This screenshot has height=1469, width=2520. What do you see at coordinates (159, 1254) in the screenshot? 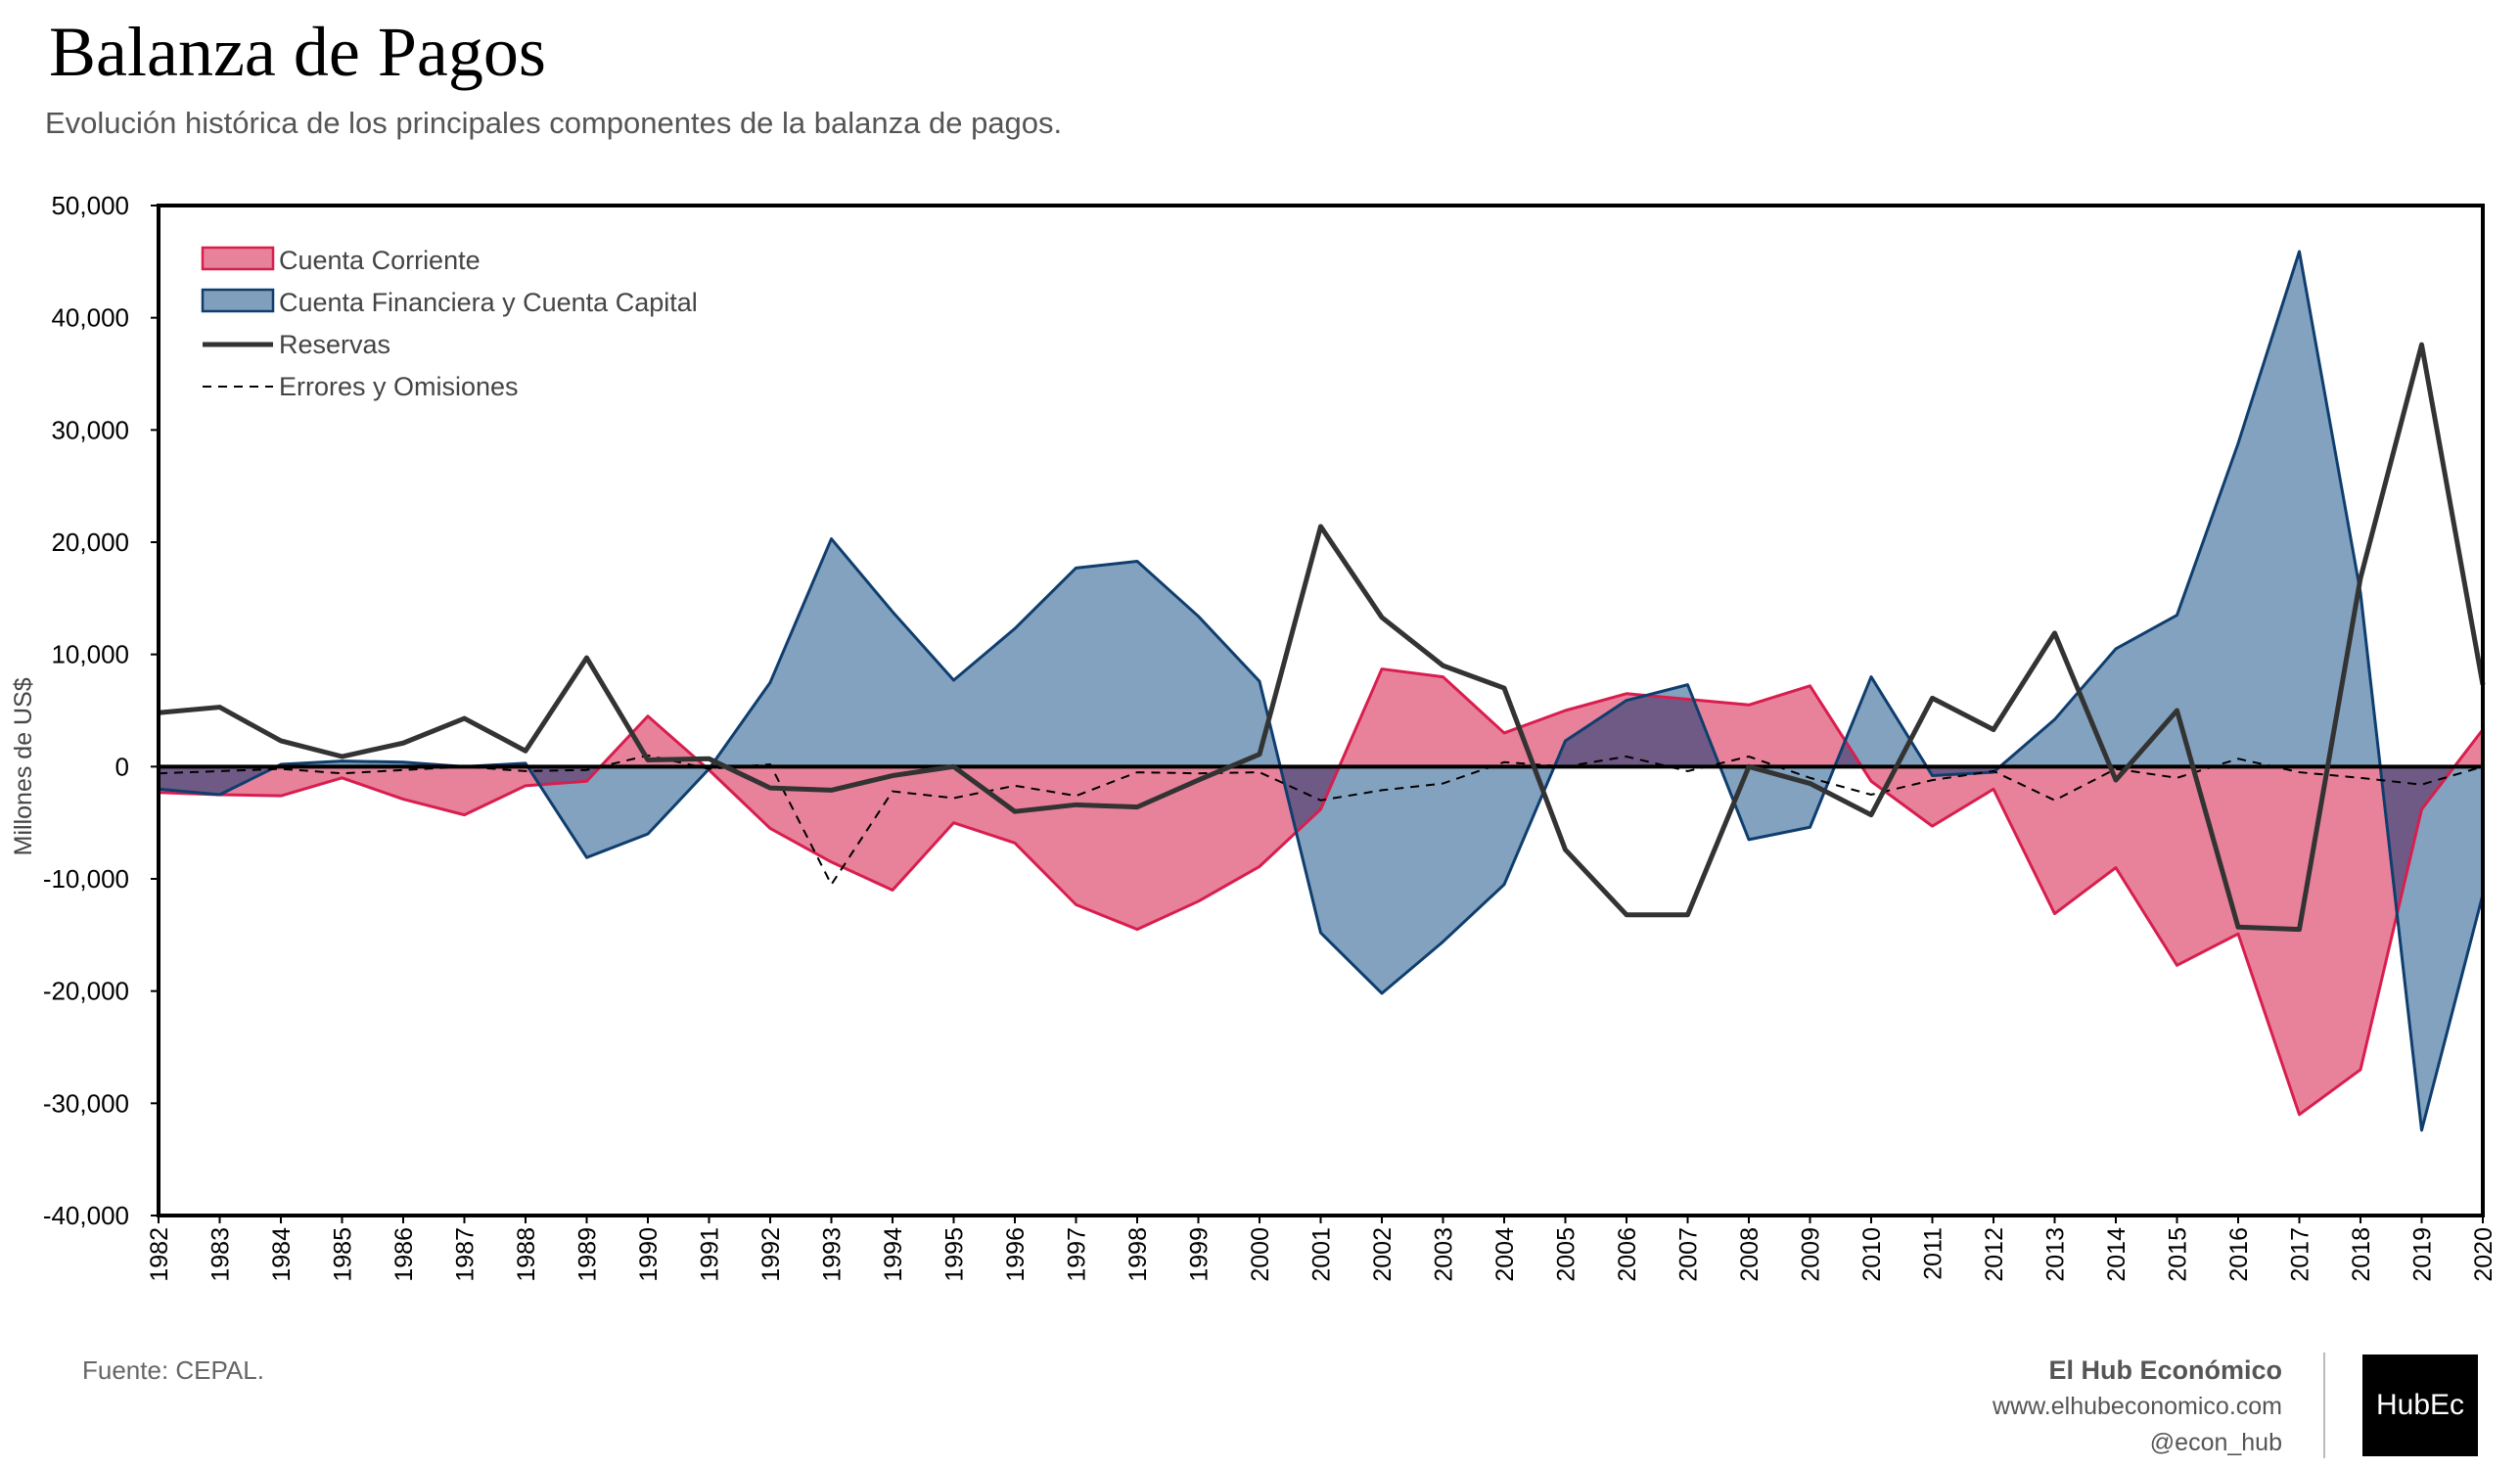
I see `x-tick-label: 1982` at bounding box center [159, 1254].